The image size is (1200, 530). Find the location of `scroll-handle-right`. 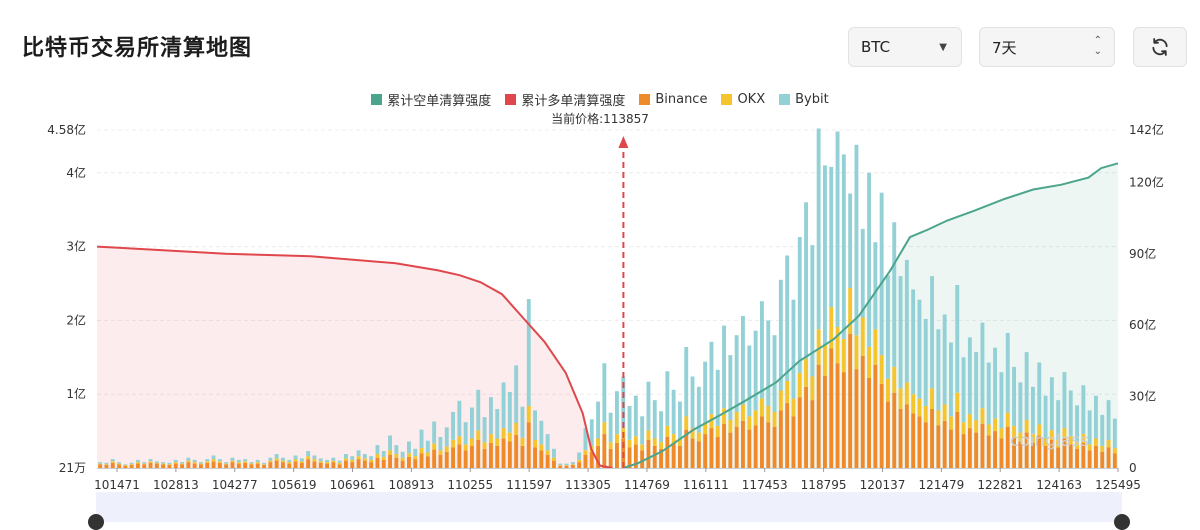

scroll-handle-right is located at coordinates (1122, 522).